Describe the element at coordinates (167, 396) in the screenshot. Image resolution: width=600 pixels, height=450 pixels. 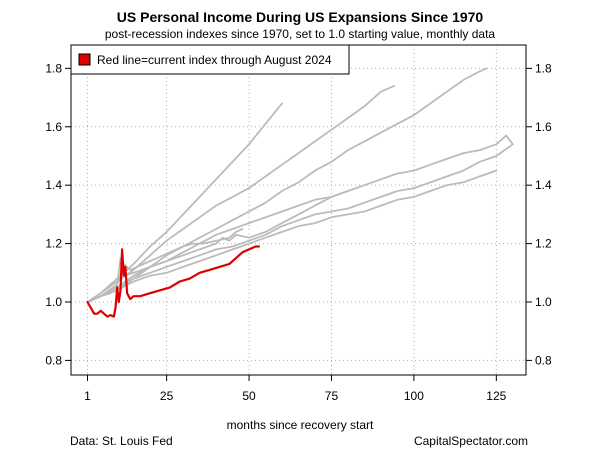
I see `x-tick-label: 25` at that location.